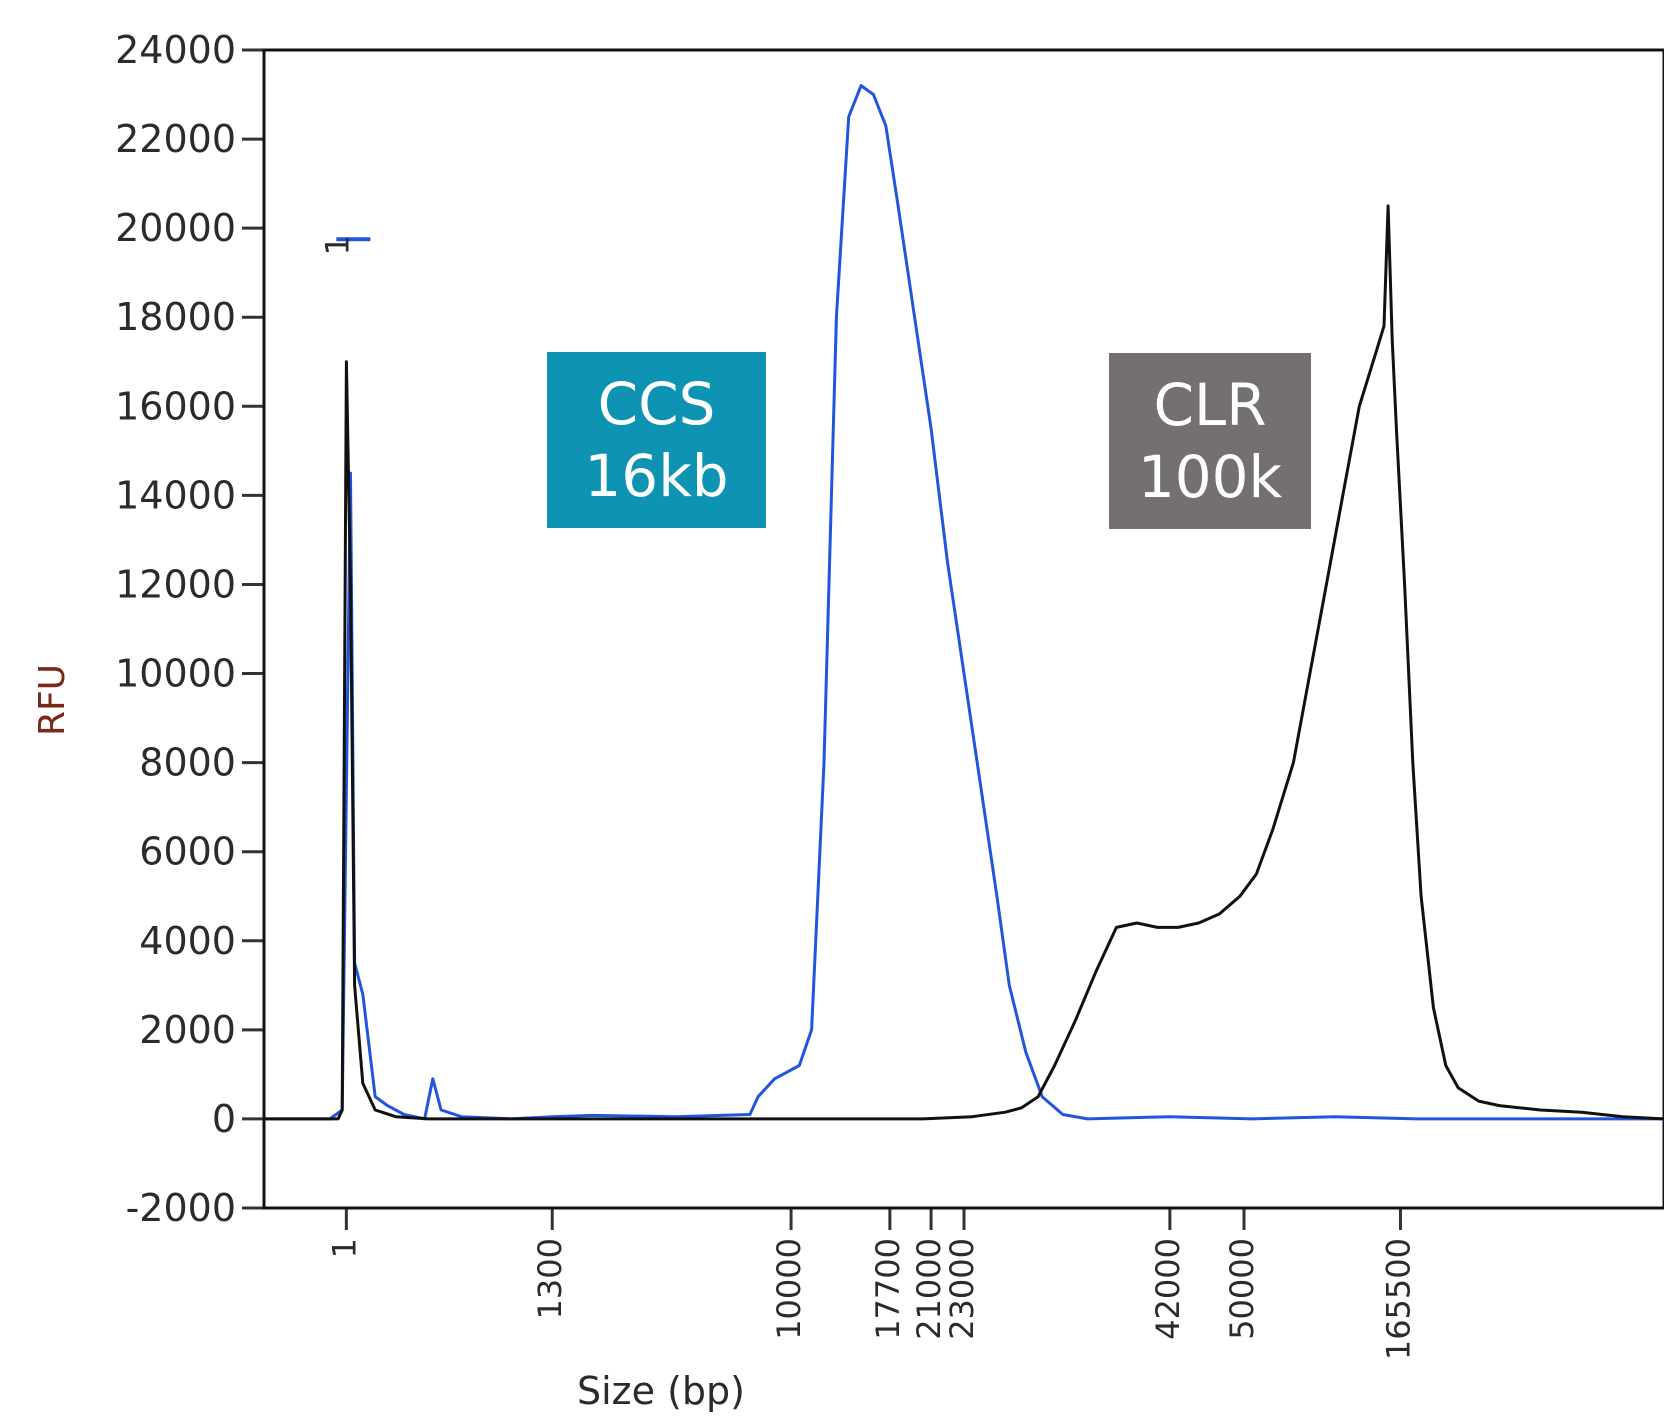 The width and height of the screenshot is (1664, 1419). I want to click on y-tick-label: 6000, so click(187, 852).